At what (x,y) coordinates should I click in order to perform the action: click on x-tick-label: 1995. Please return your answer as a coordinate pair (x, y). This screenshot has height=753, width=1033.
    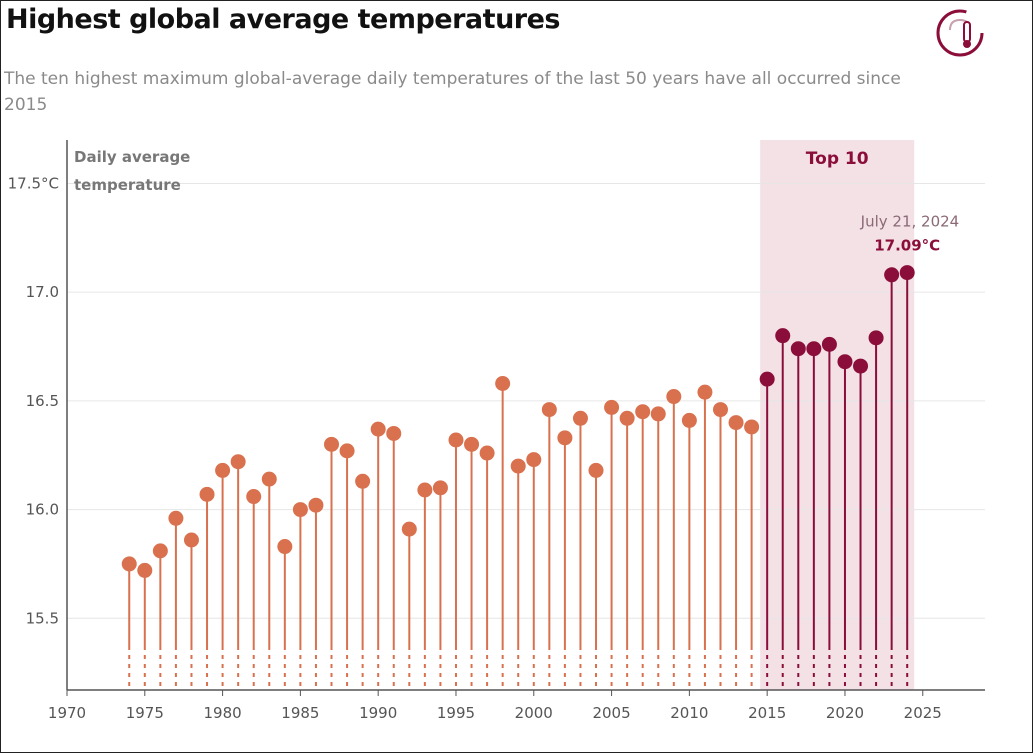
    Looking at the image, I should click on (456, 713).